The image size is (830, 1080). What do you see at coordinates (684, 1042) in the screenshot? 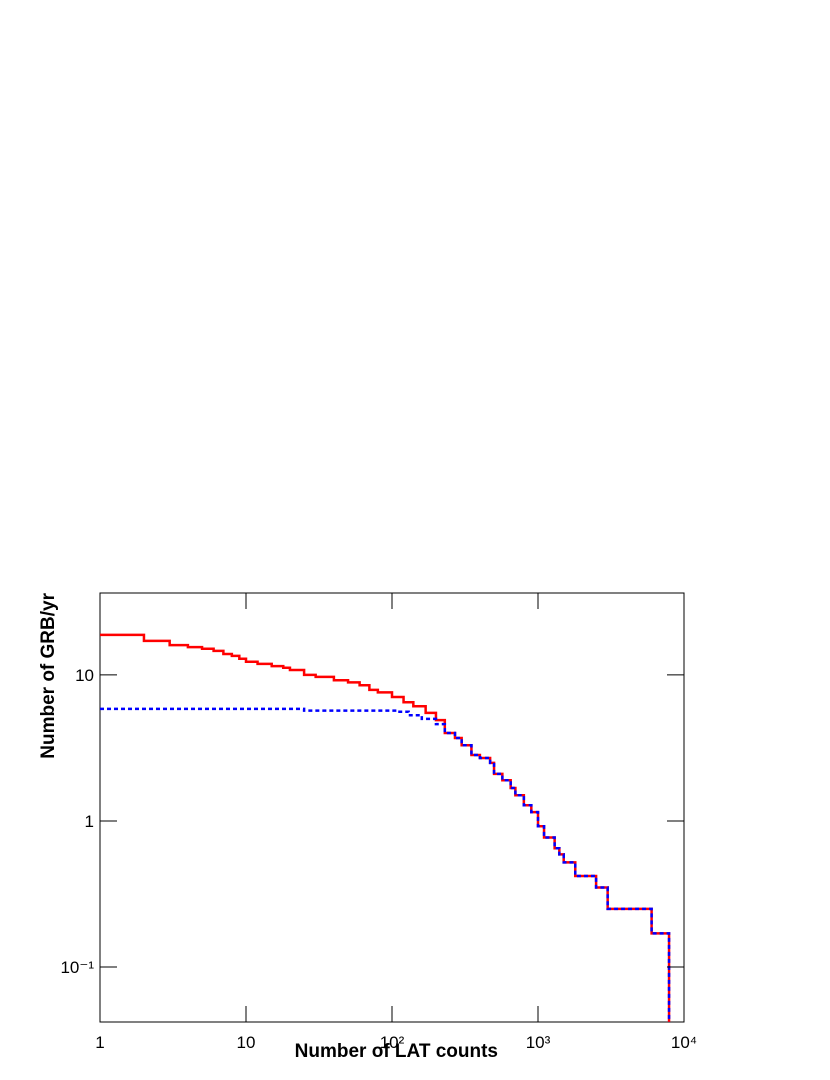
I see `x-tick-label: 10⁴` at bounding box center [684, 1042].